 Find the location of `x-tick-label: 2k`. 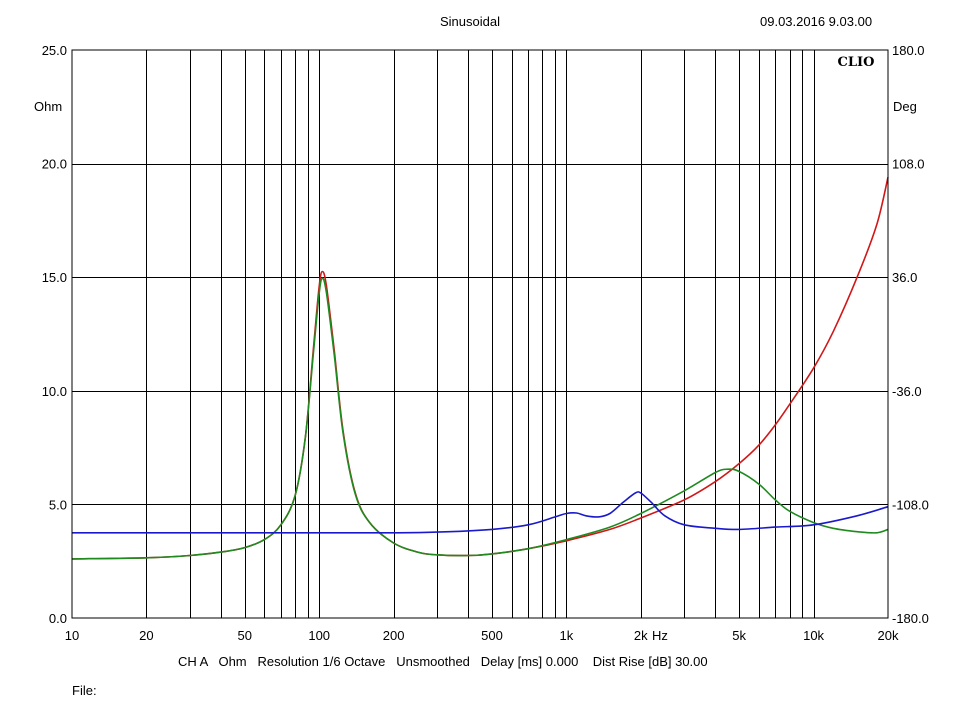

x-tick-label: 2k is located at coordinates (641, 635).